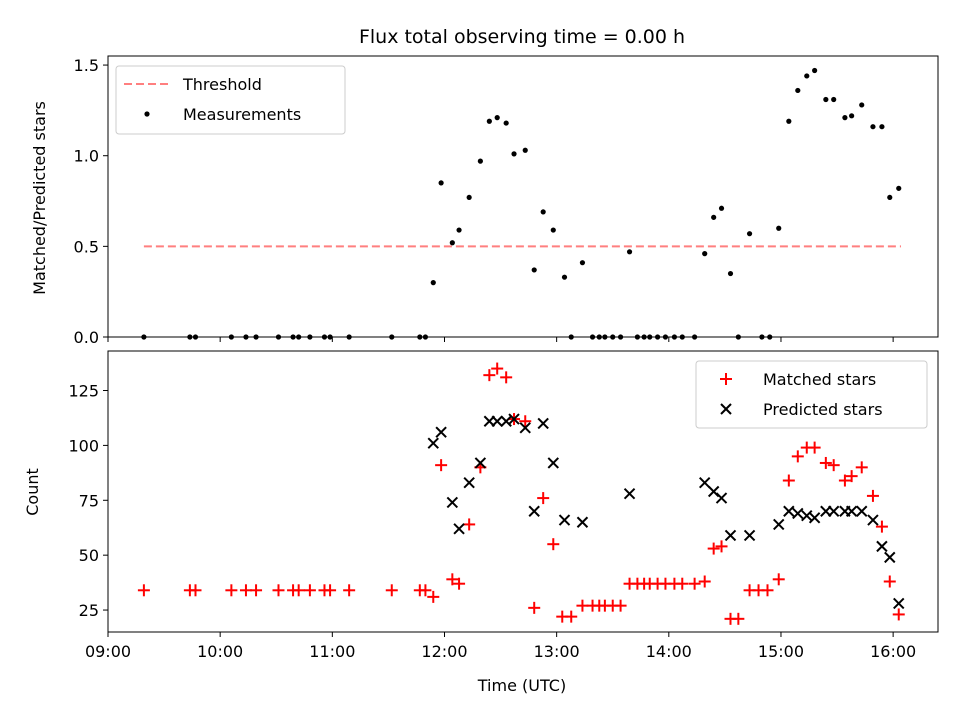  Describe the element at coordinates (32, 492) in the screenshot. I see `bottom-y-axis-label: Count` at that location.